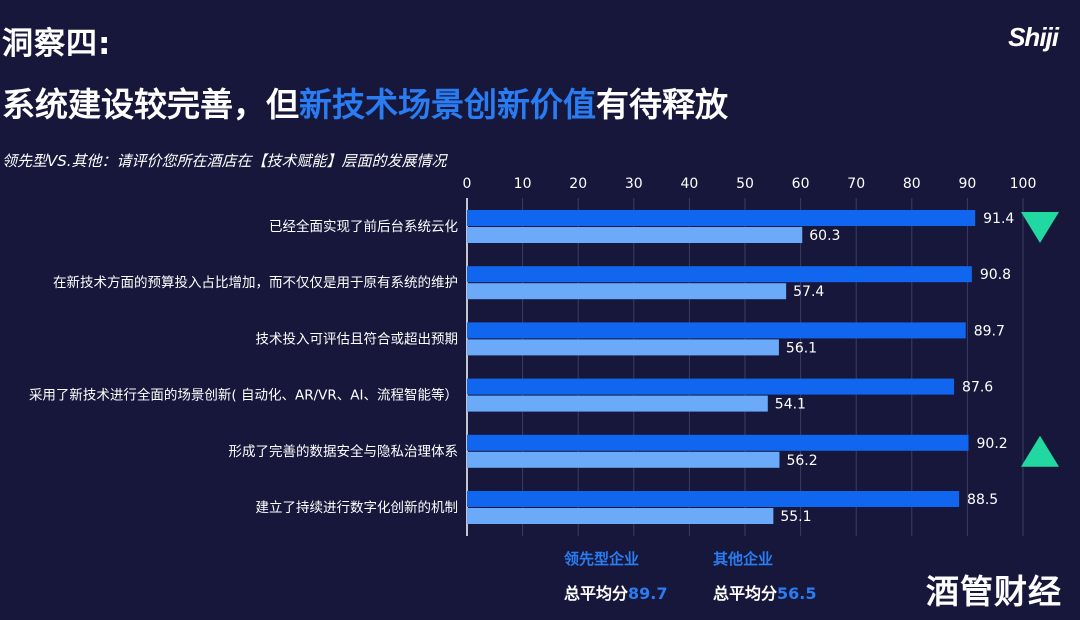 The image size is (1080, 620). Describe the element at coordinates (467, 184) in the screenshot. I see `x-tick-label: 0` at that location.